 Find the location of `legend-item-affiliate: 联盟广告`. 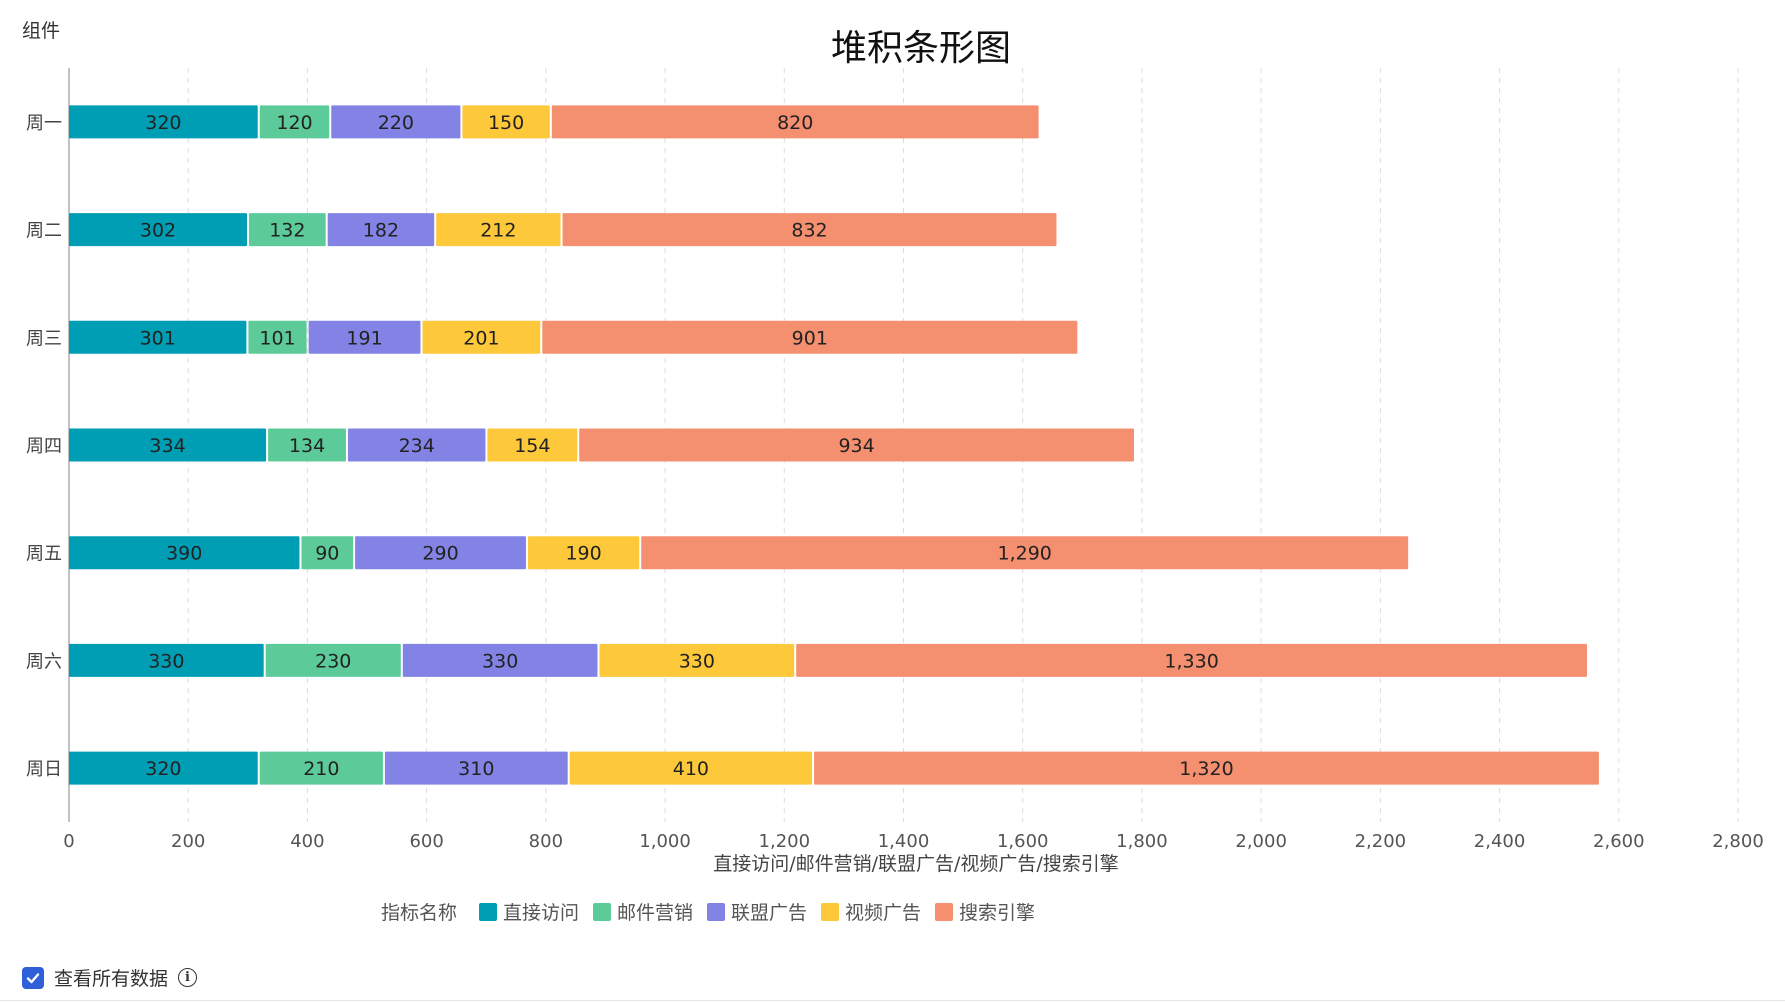

legend-item-affiliate: 联盟广告 is located at coordinates (757, 911).